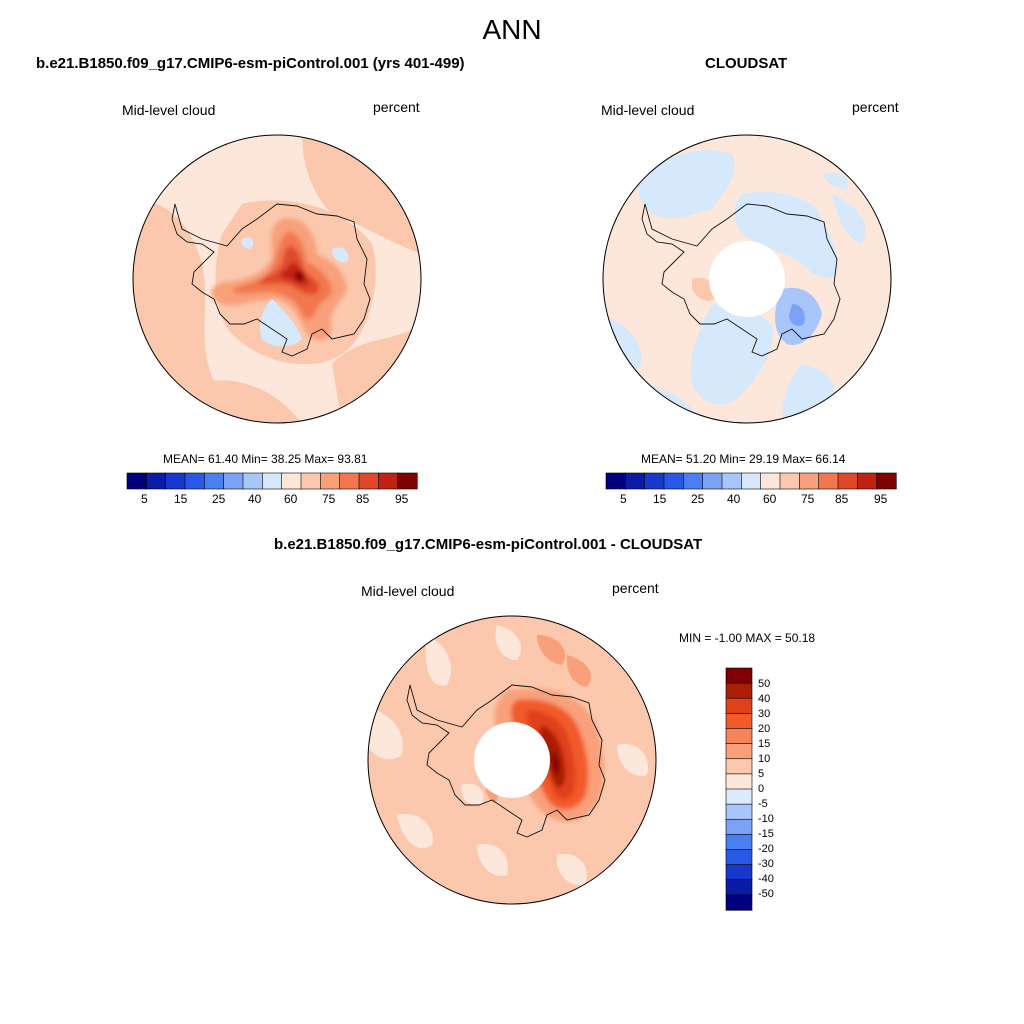 Image resolution: width=1024 pixels, height=1024 pixels. I want to click on panel-3-units-label: percent, so click(635, 588).